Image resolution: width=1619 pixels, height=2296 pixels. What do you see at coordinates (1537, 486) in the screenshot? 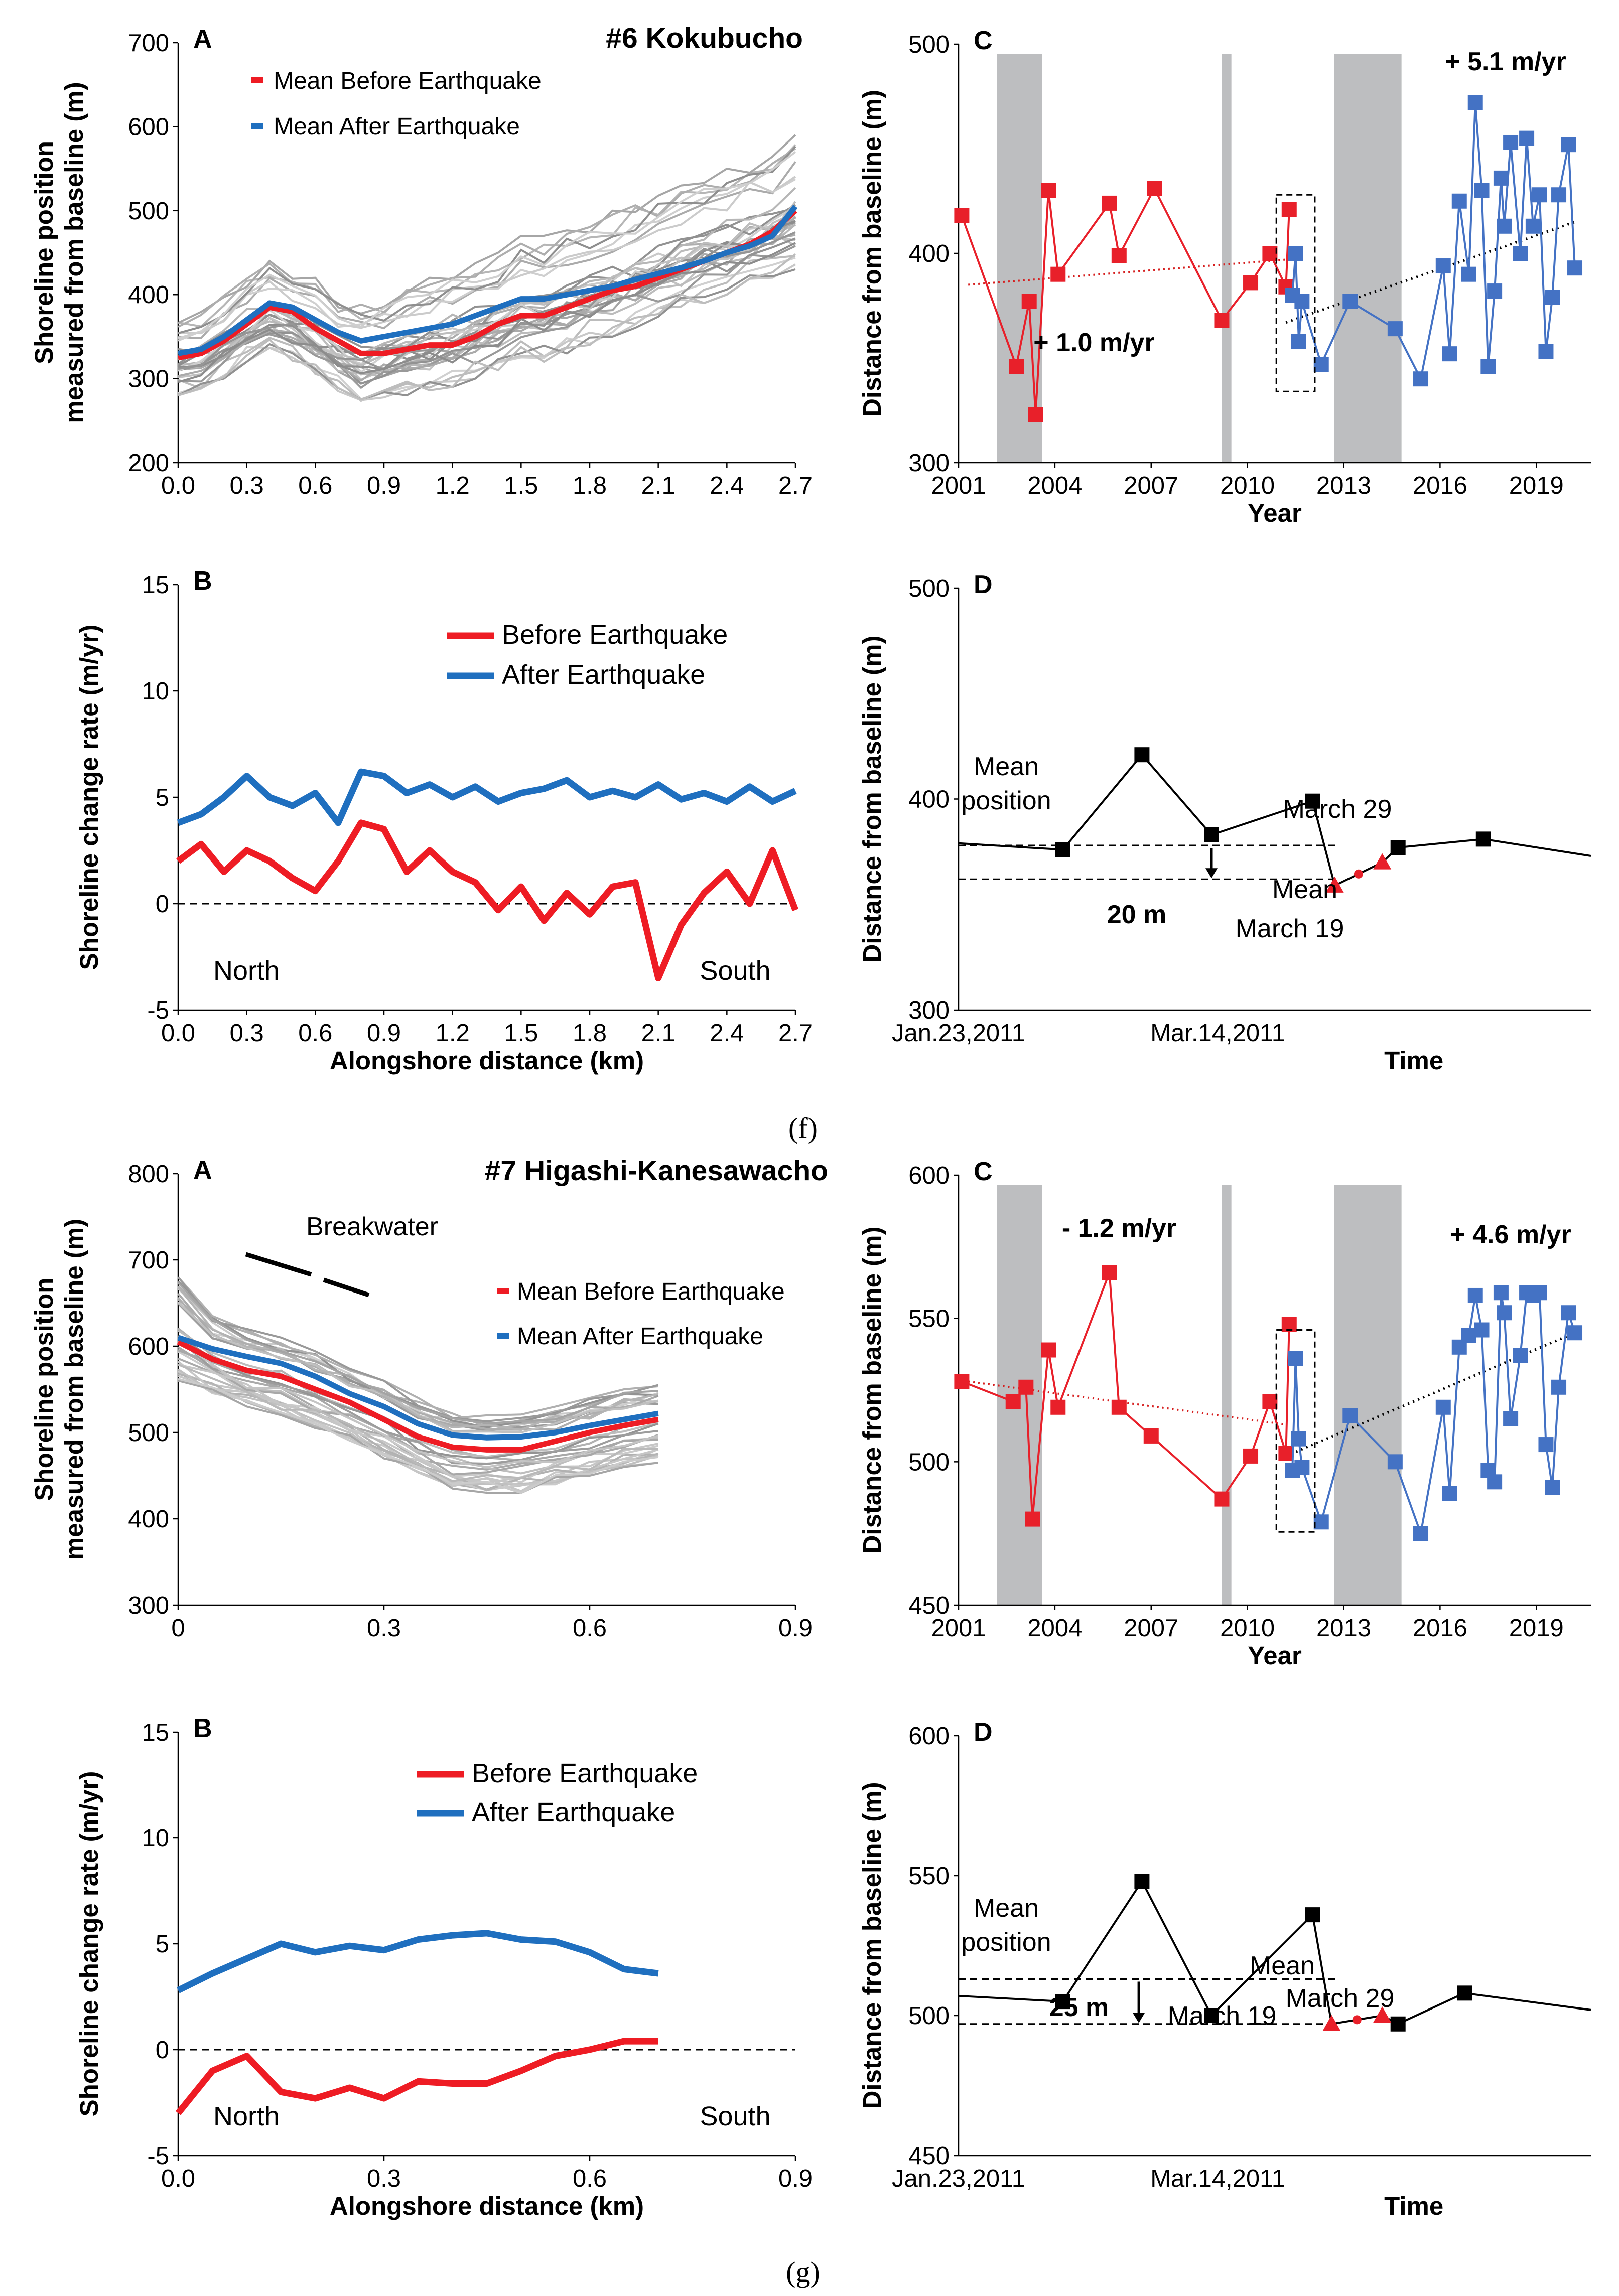
I see `x-tick-label: 2019` at bounding box center [1537, 486].